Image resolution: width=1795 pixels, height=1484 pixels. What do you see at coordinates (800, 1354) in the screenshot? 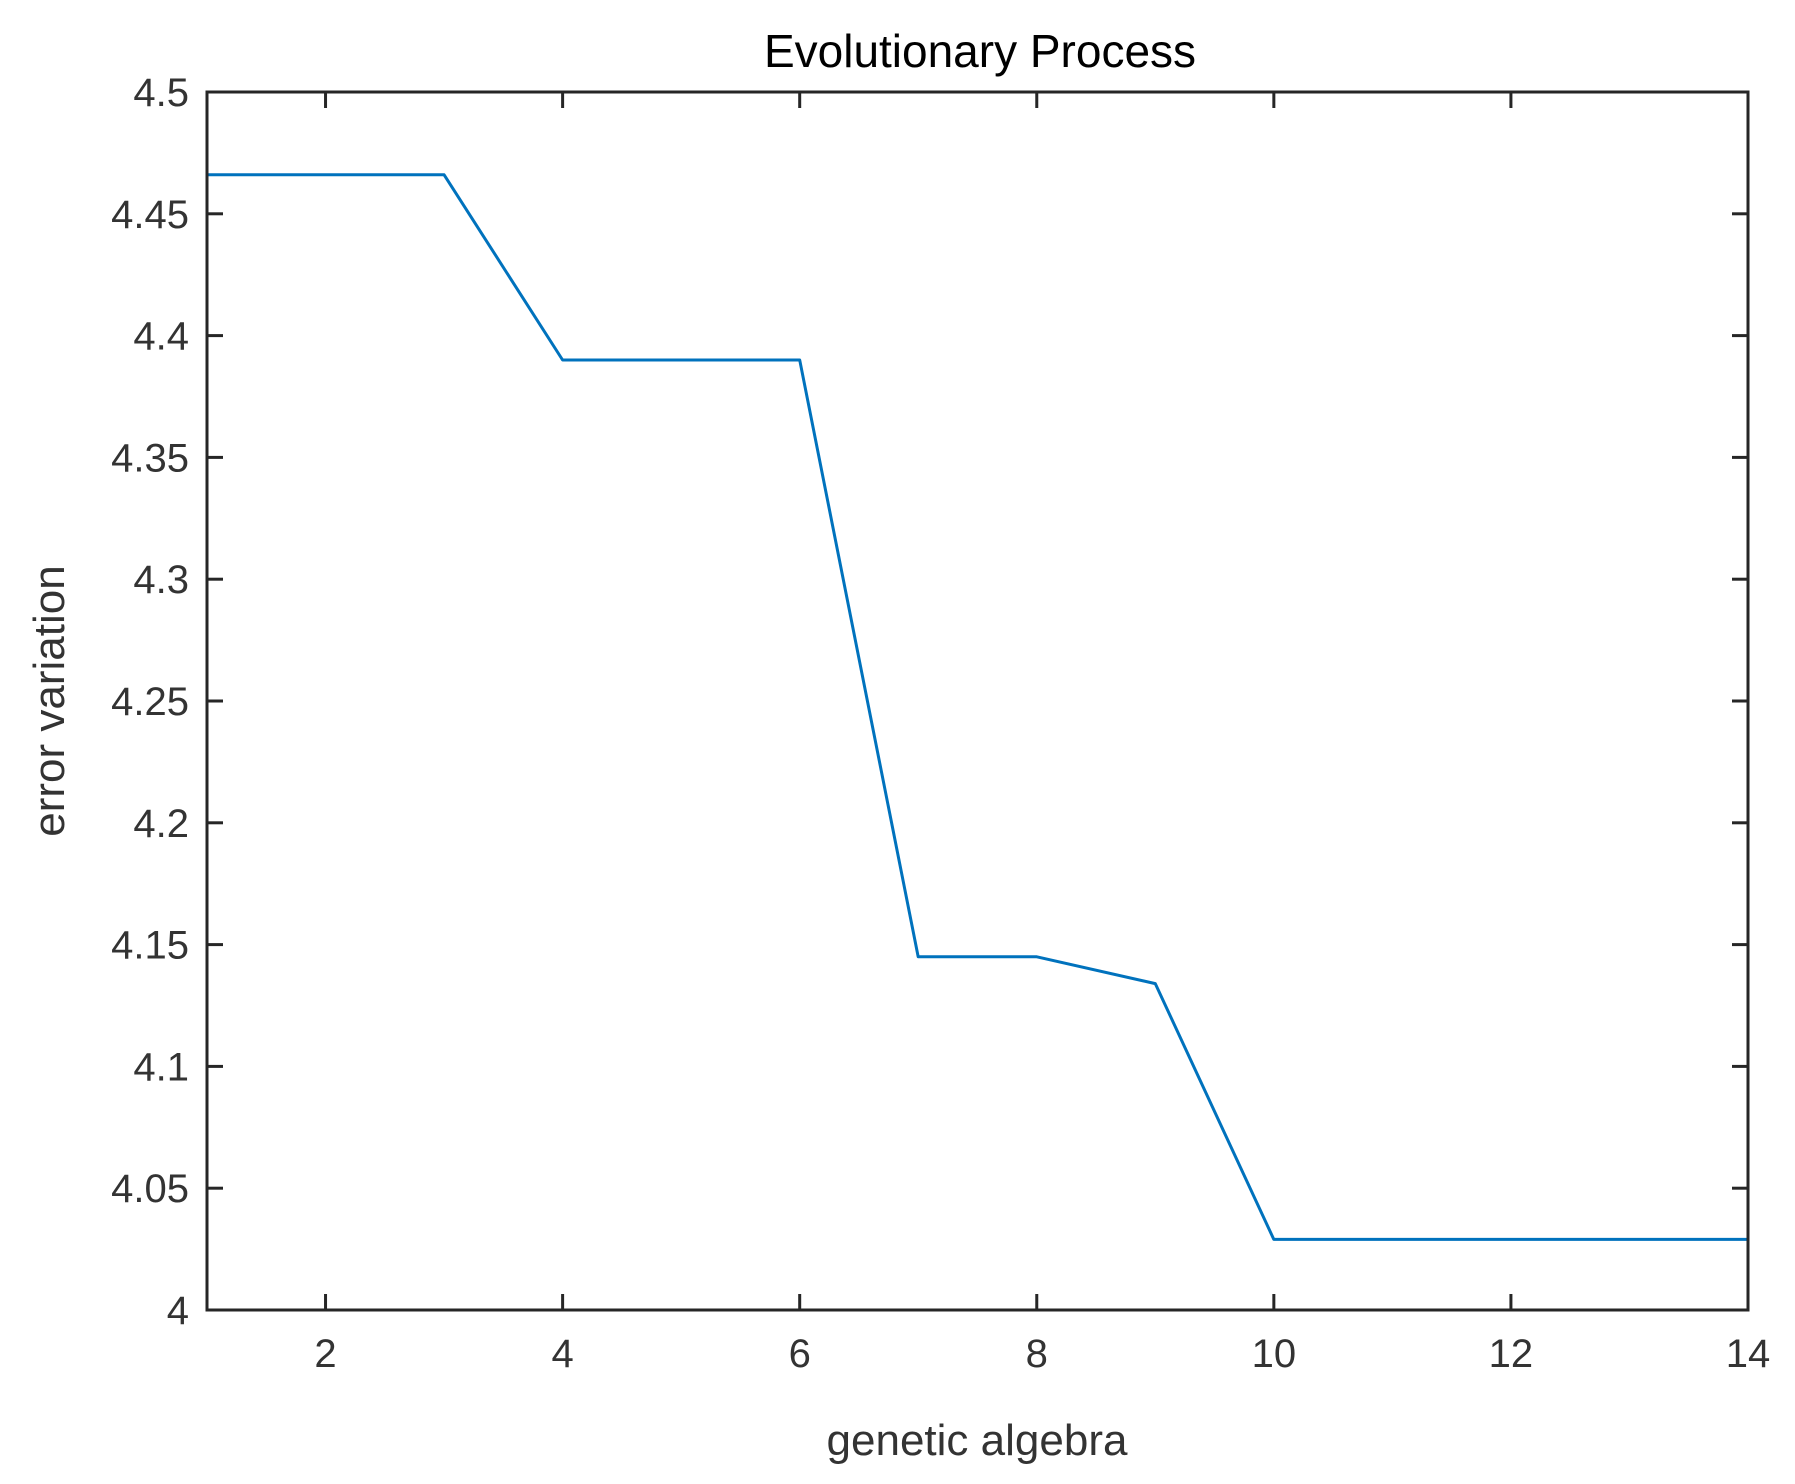
I see `x-tick-label: 6` at bounding box center [800, 1354].